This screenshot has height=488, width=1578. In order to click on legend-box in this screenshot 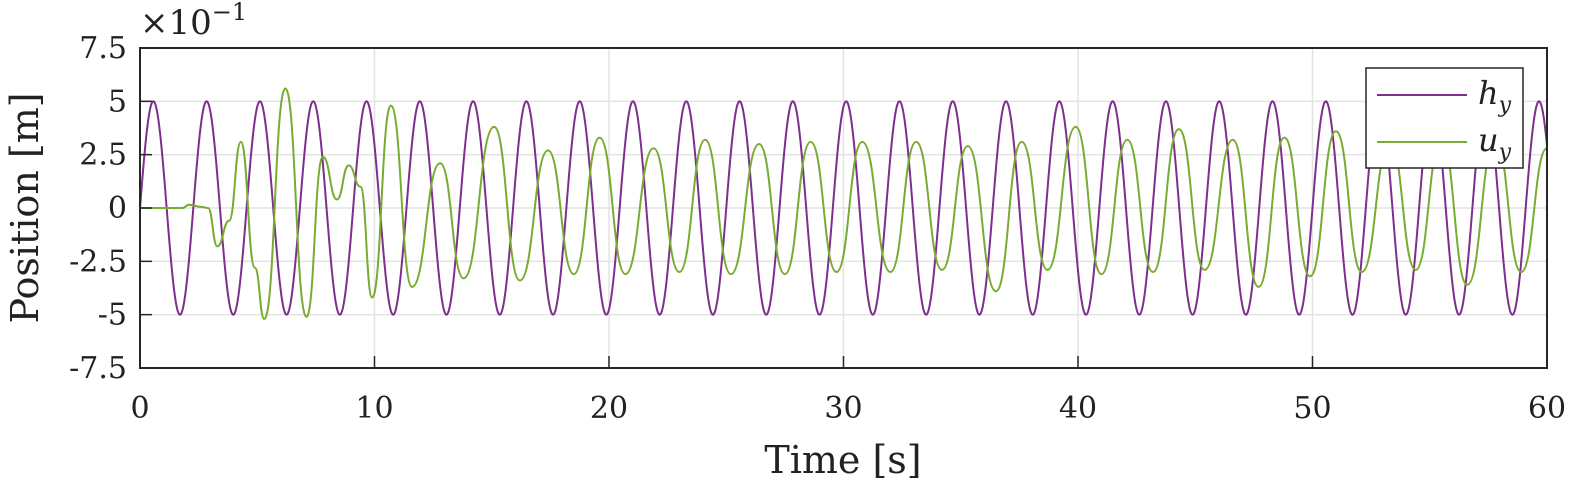, I will do `click(1444, 118)`.